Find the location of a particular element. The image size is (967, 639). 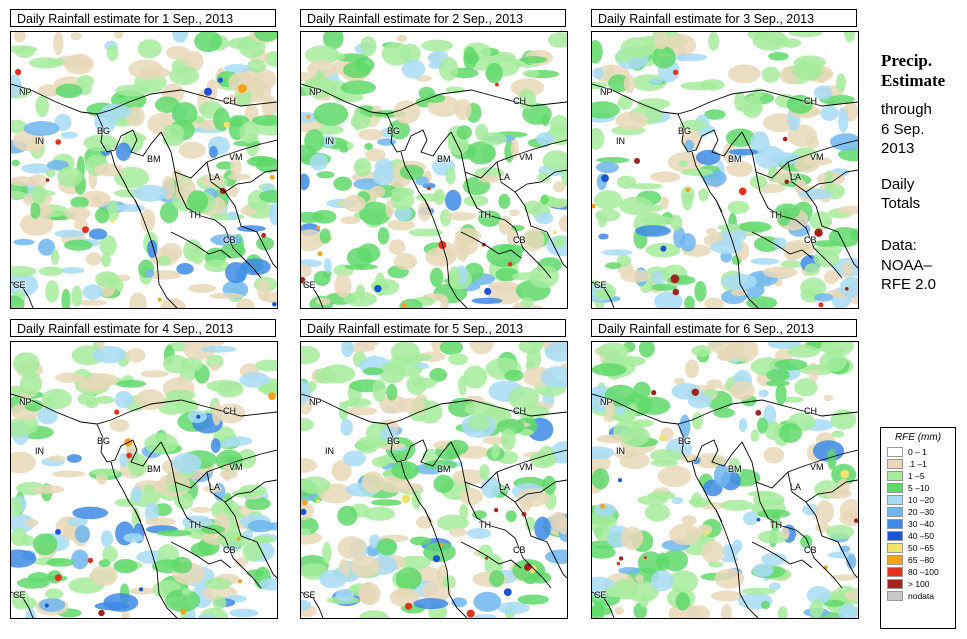

country-label: BM is located at coordinates (154, 469).